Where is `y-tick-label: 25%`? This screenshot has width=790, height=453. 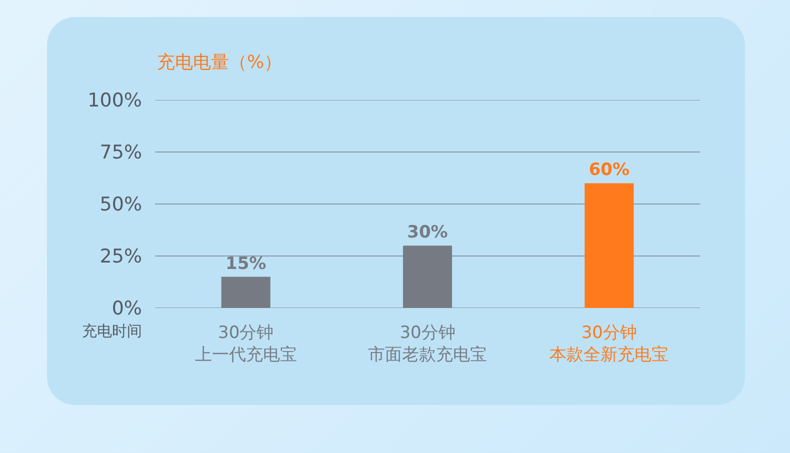 y-tick-label: 25% is located at coordinates (121, 257).